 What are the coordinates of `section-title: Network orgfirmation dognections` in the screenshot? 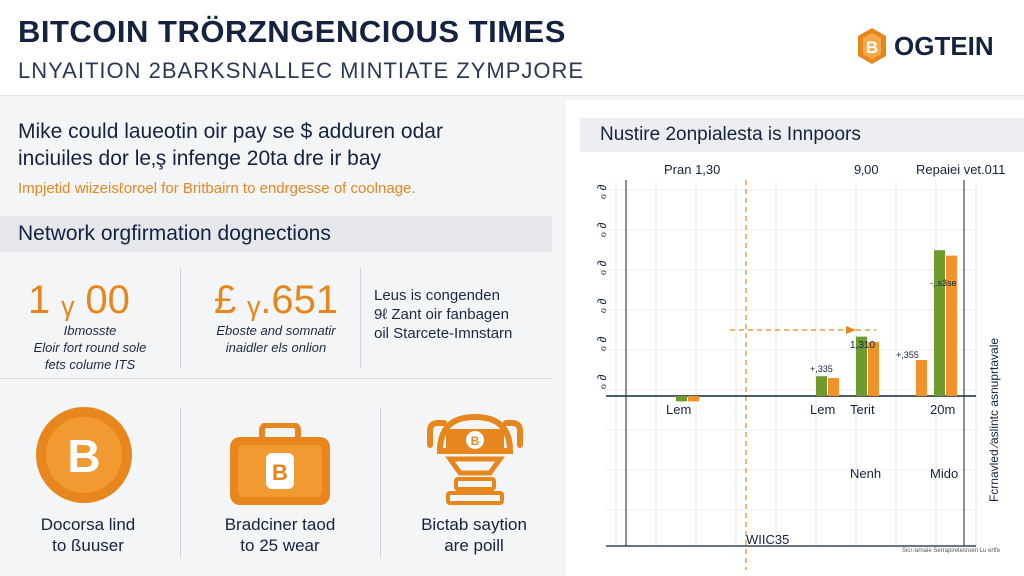 It's located at (174, 233).